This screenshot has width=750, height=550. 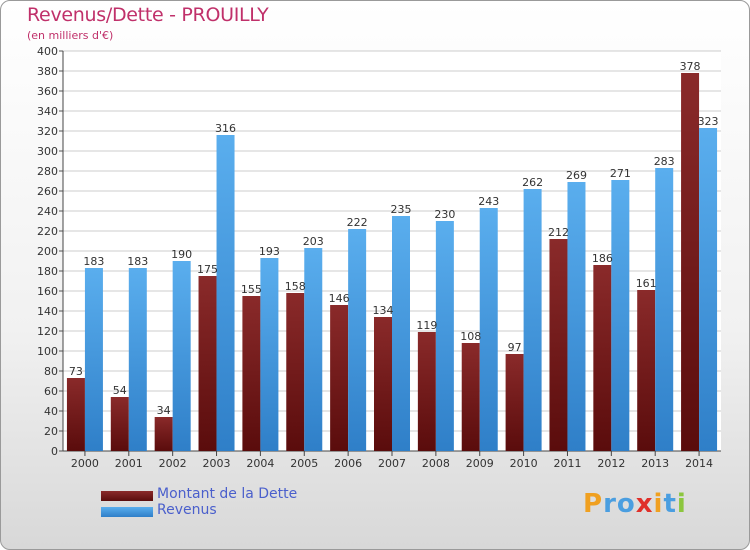 I want to click on bar-debt-value-label: 73, so click(x=76, y=371).